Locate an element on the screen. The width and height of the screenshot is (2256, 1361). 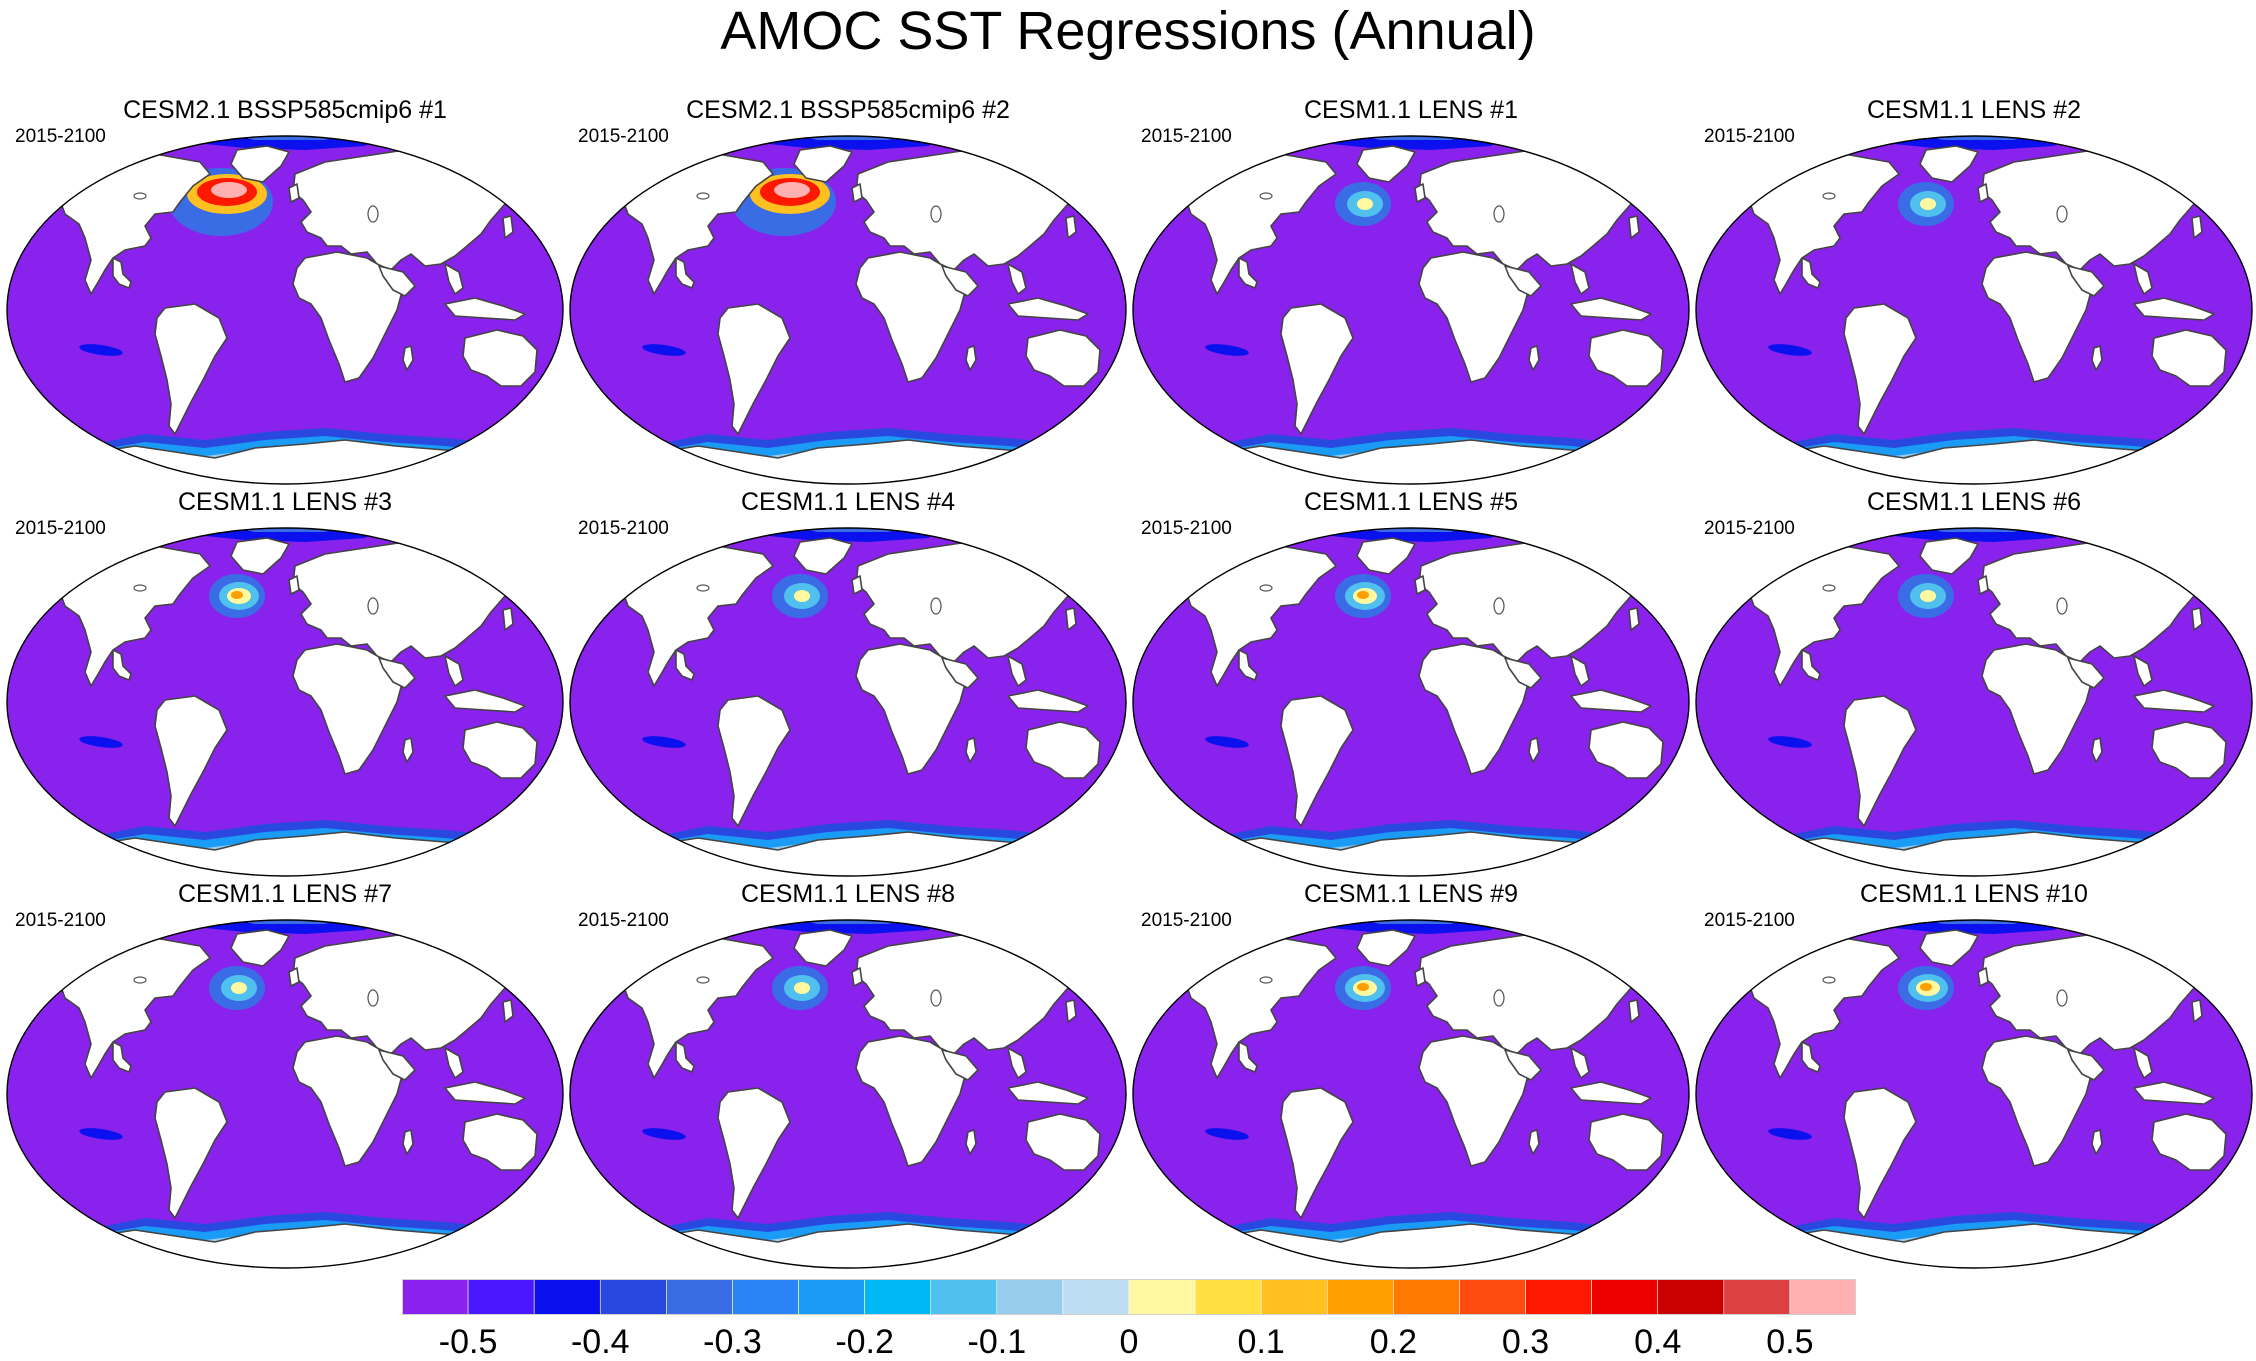
panel-title: CESM1.1 LENS #2 is located at coordinates (1974, 110).